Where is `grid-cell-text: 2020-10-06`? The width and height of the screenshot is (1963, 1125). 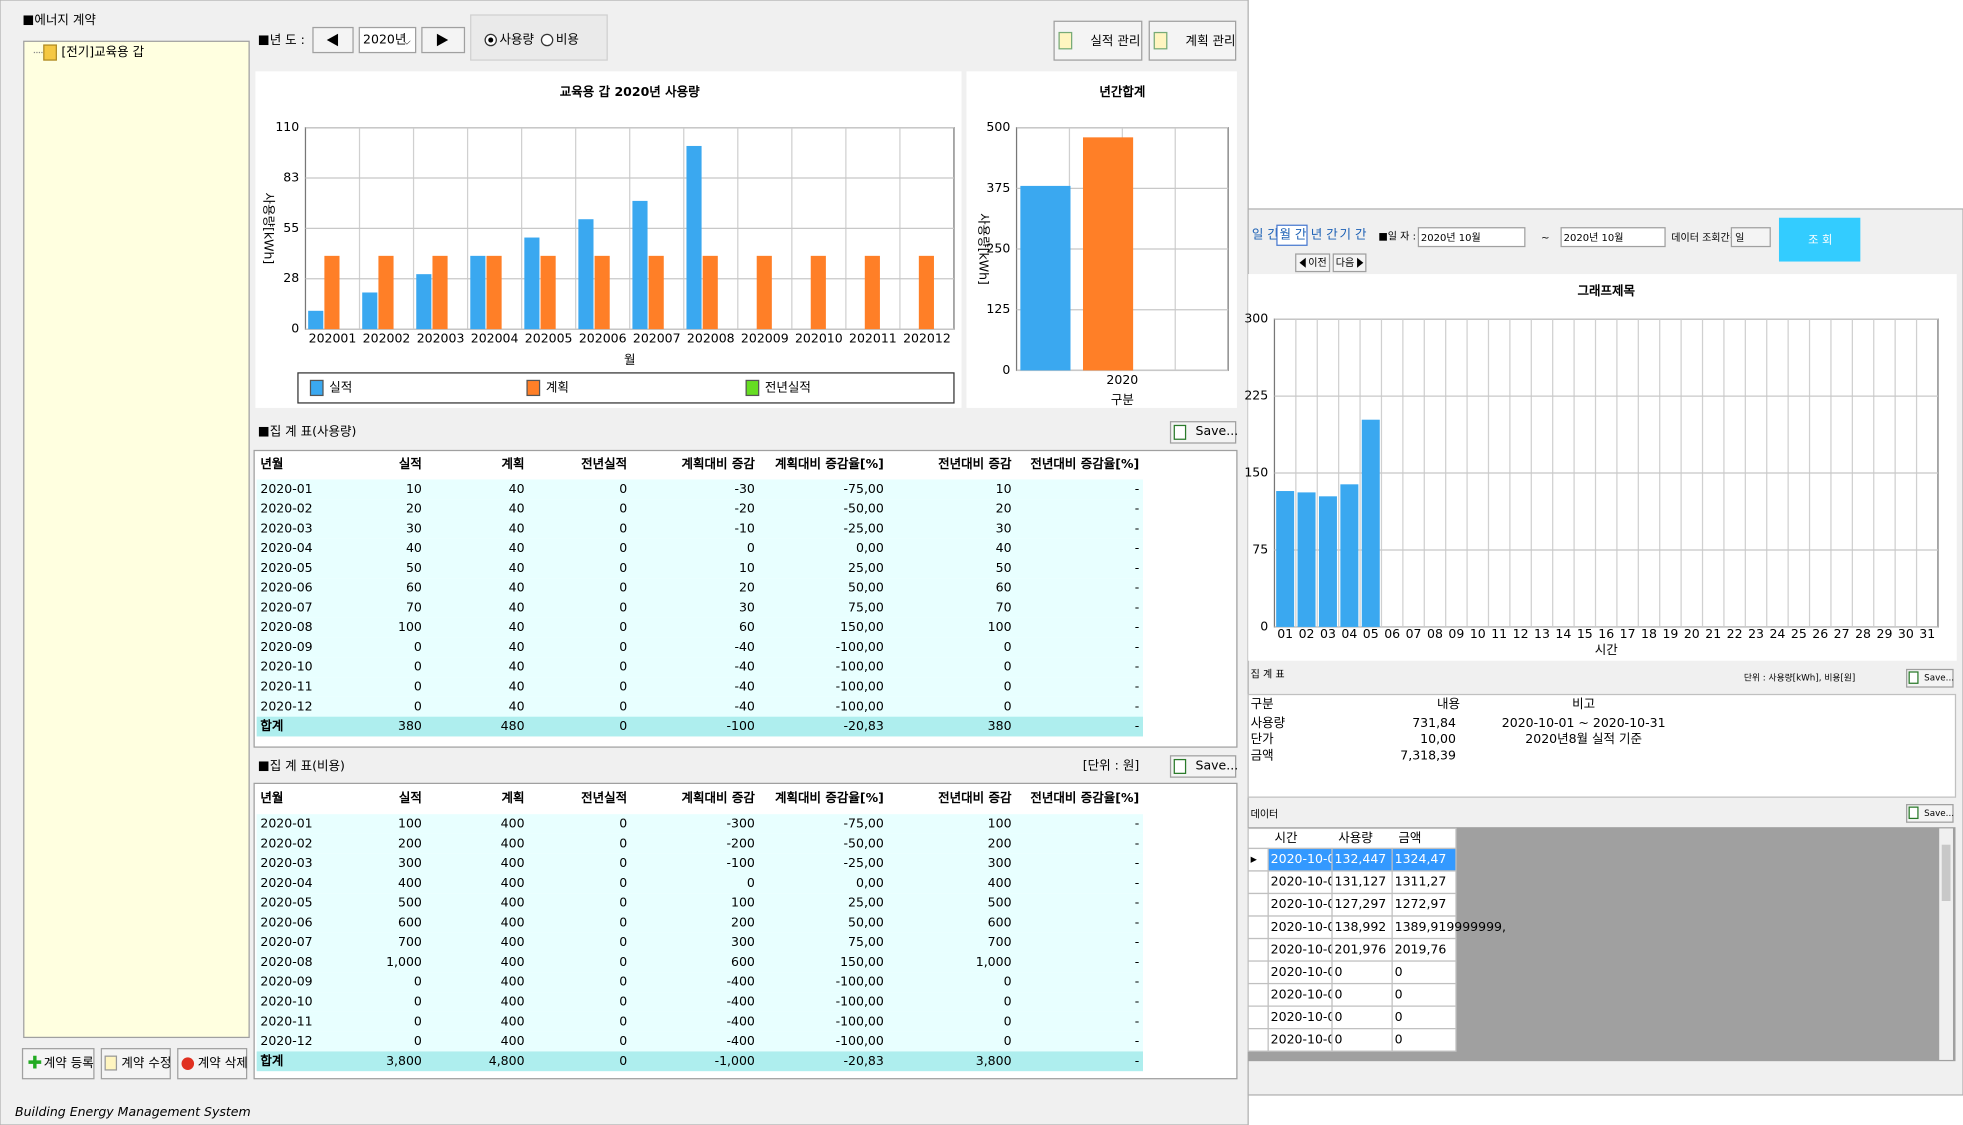
grid-cell-text: 2020-10-06 is located at coordinates (1307, 971).